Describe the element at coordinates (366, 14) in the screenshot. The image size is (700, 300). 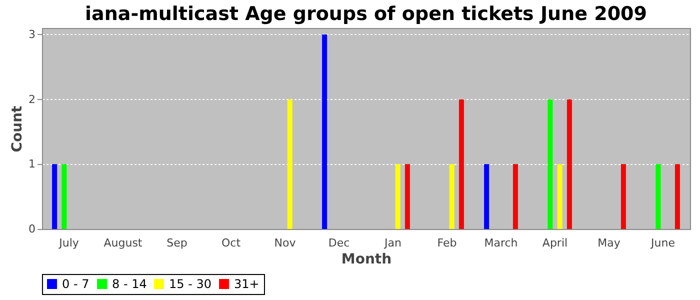
I see `chart-title: iana-multicast Age groups of open tickets June 2009` at that location.